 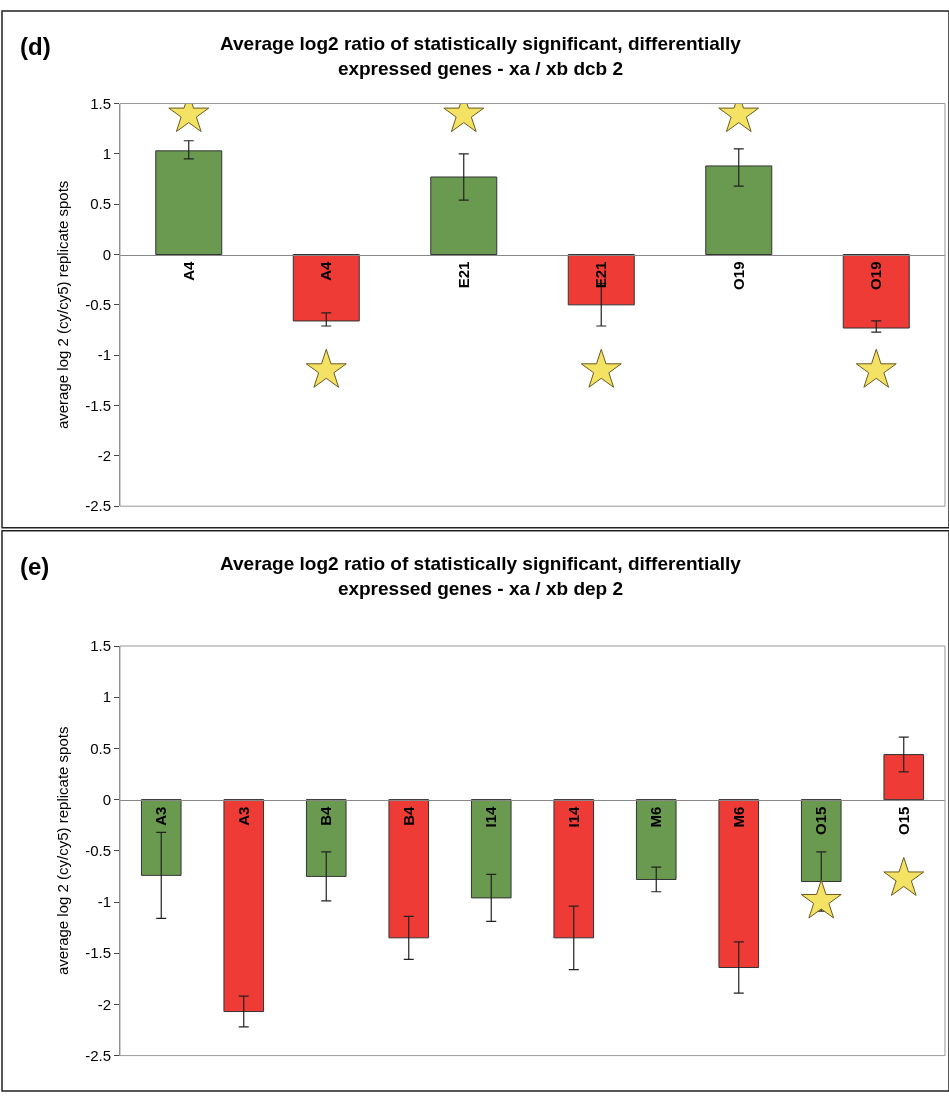 What do you see at coordinates (481, 56) in the screenshot?
I see `chart-title: Average log2 ratio of statistically significant, differentially expressed genes - xa / xb dcb 2` at bounding box center [481, 56].